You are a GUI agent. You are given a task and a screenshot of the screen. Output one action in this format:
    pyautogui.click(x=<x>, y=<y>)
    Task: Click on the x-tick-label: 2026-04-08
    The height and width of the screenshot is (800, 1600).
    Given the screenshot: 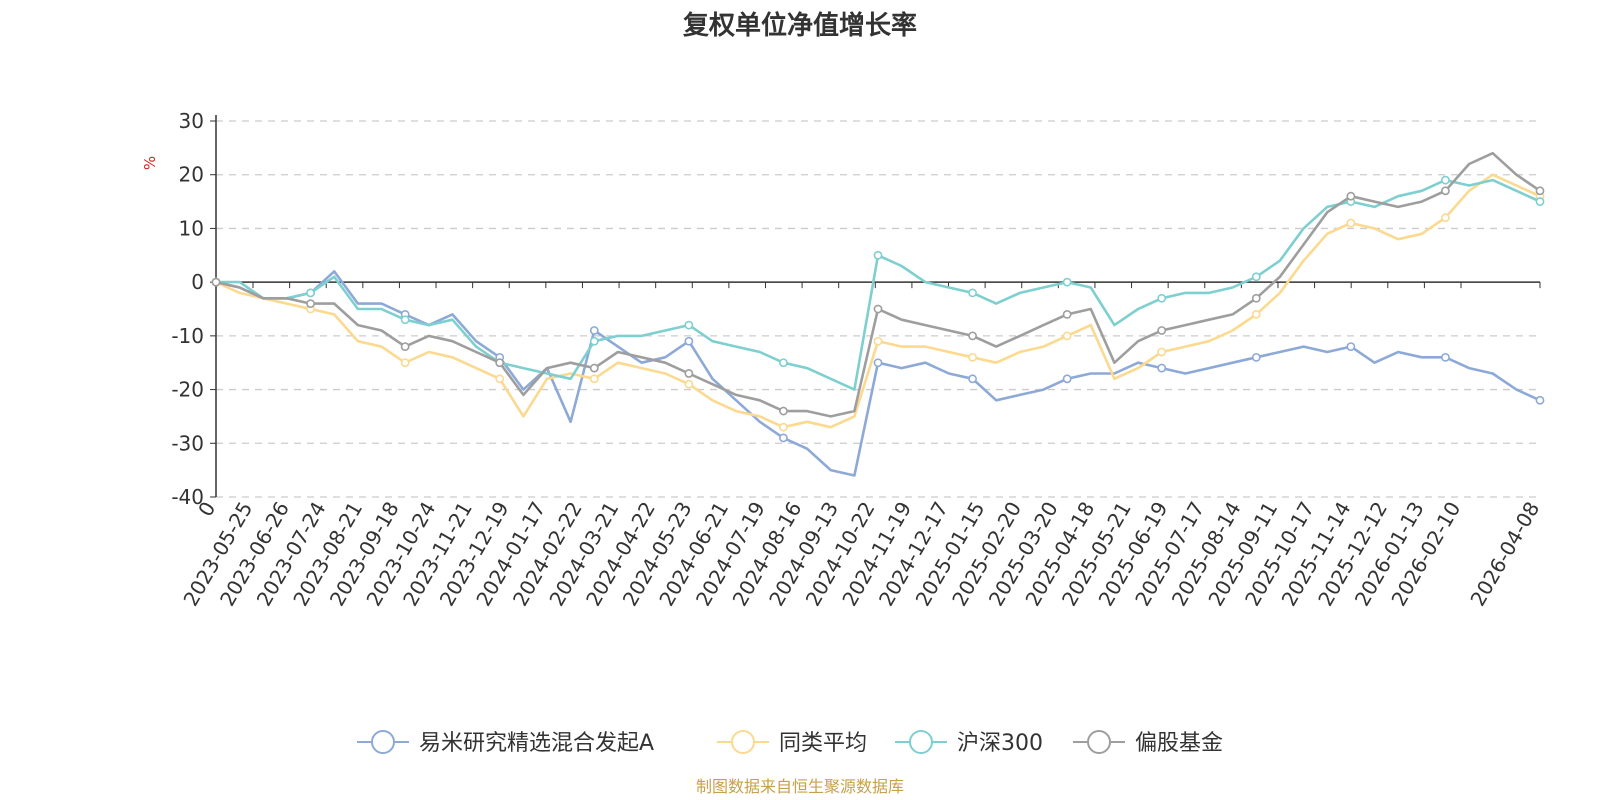 What is the action you would take?
    pyautogui.click(x=1504, y=554)
    